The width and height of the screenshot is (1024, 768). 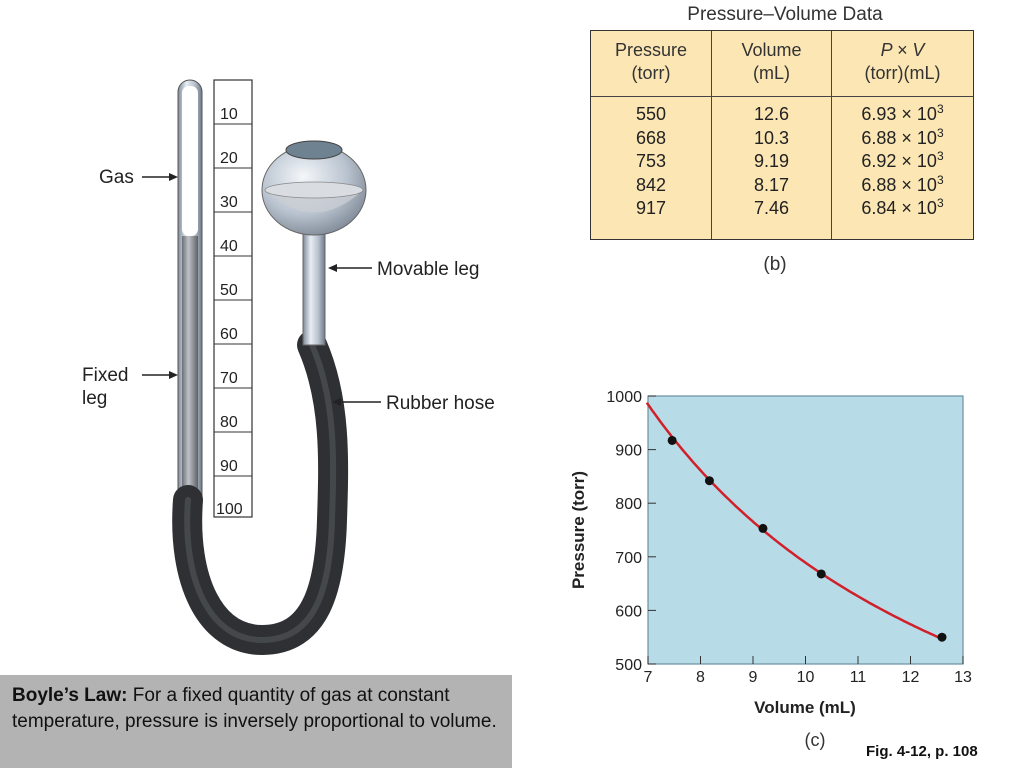 What do you see at coordinates (815, 740) in the screenshot?
I see `chart-caption: (c)` at bounding box center [815, 740].